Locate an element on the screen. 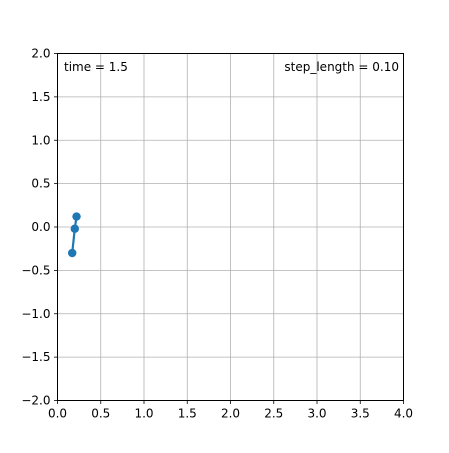 This screenshot has height=453, width=449. x-tick-label: 1.5 is located at coordinates (187, 414).